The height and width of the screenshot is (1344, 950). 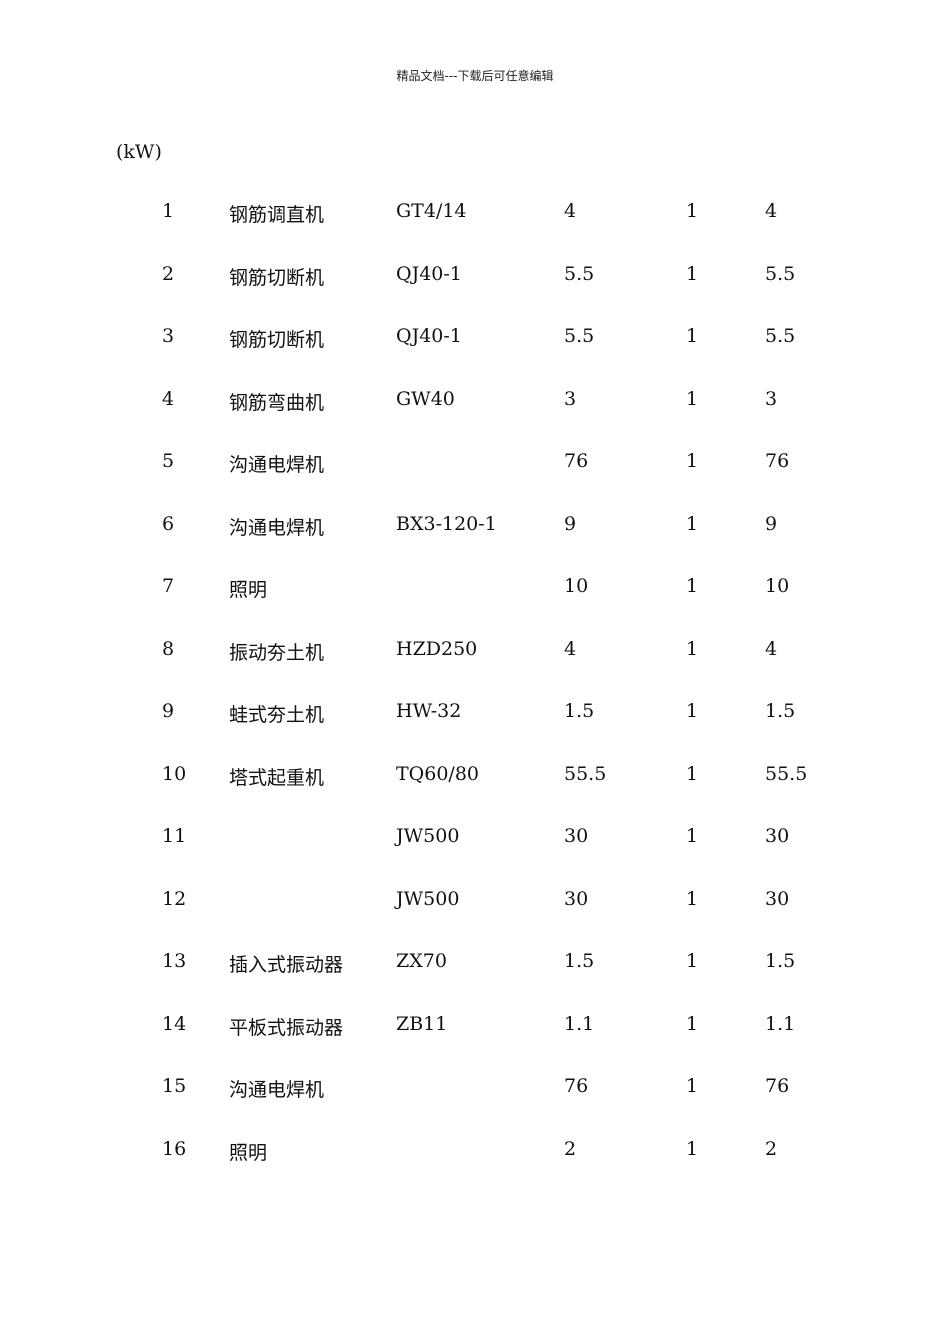 What do you see at coordinates (431, 211) in the screenshot?
I see `model: GT4/14` at bounding box center [431, 211].